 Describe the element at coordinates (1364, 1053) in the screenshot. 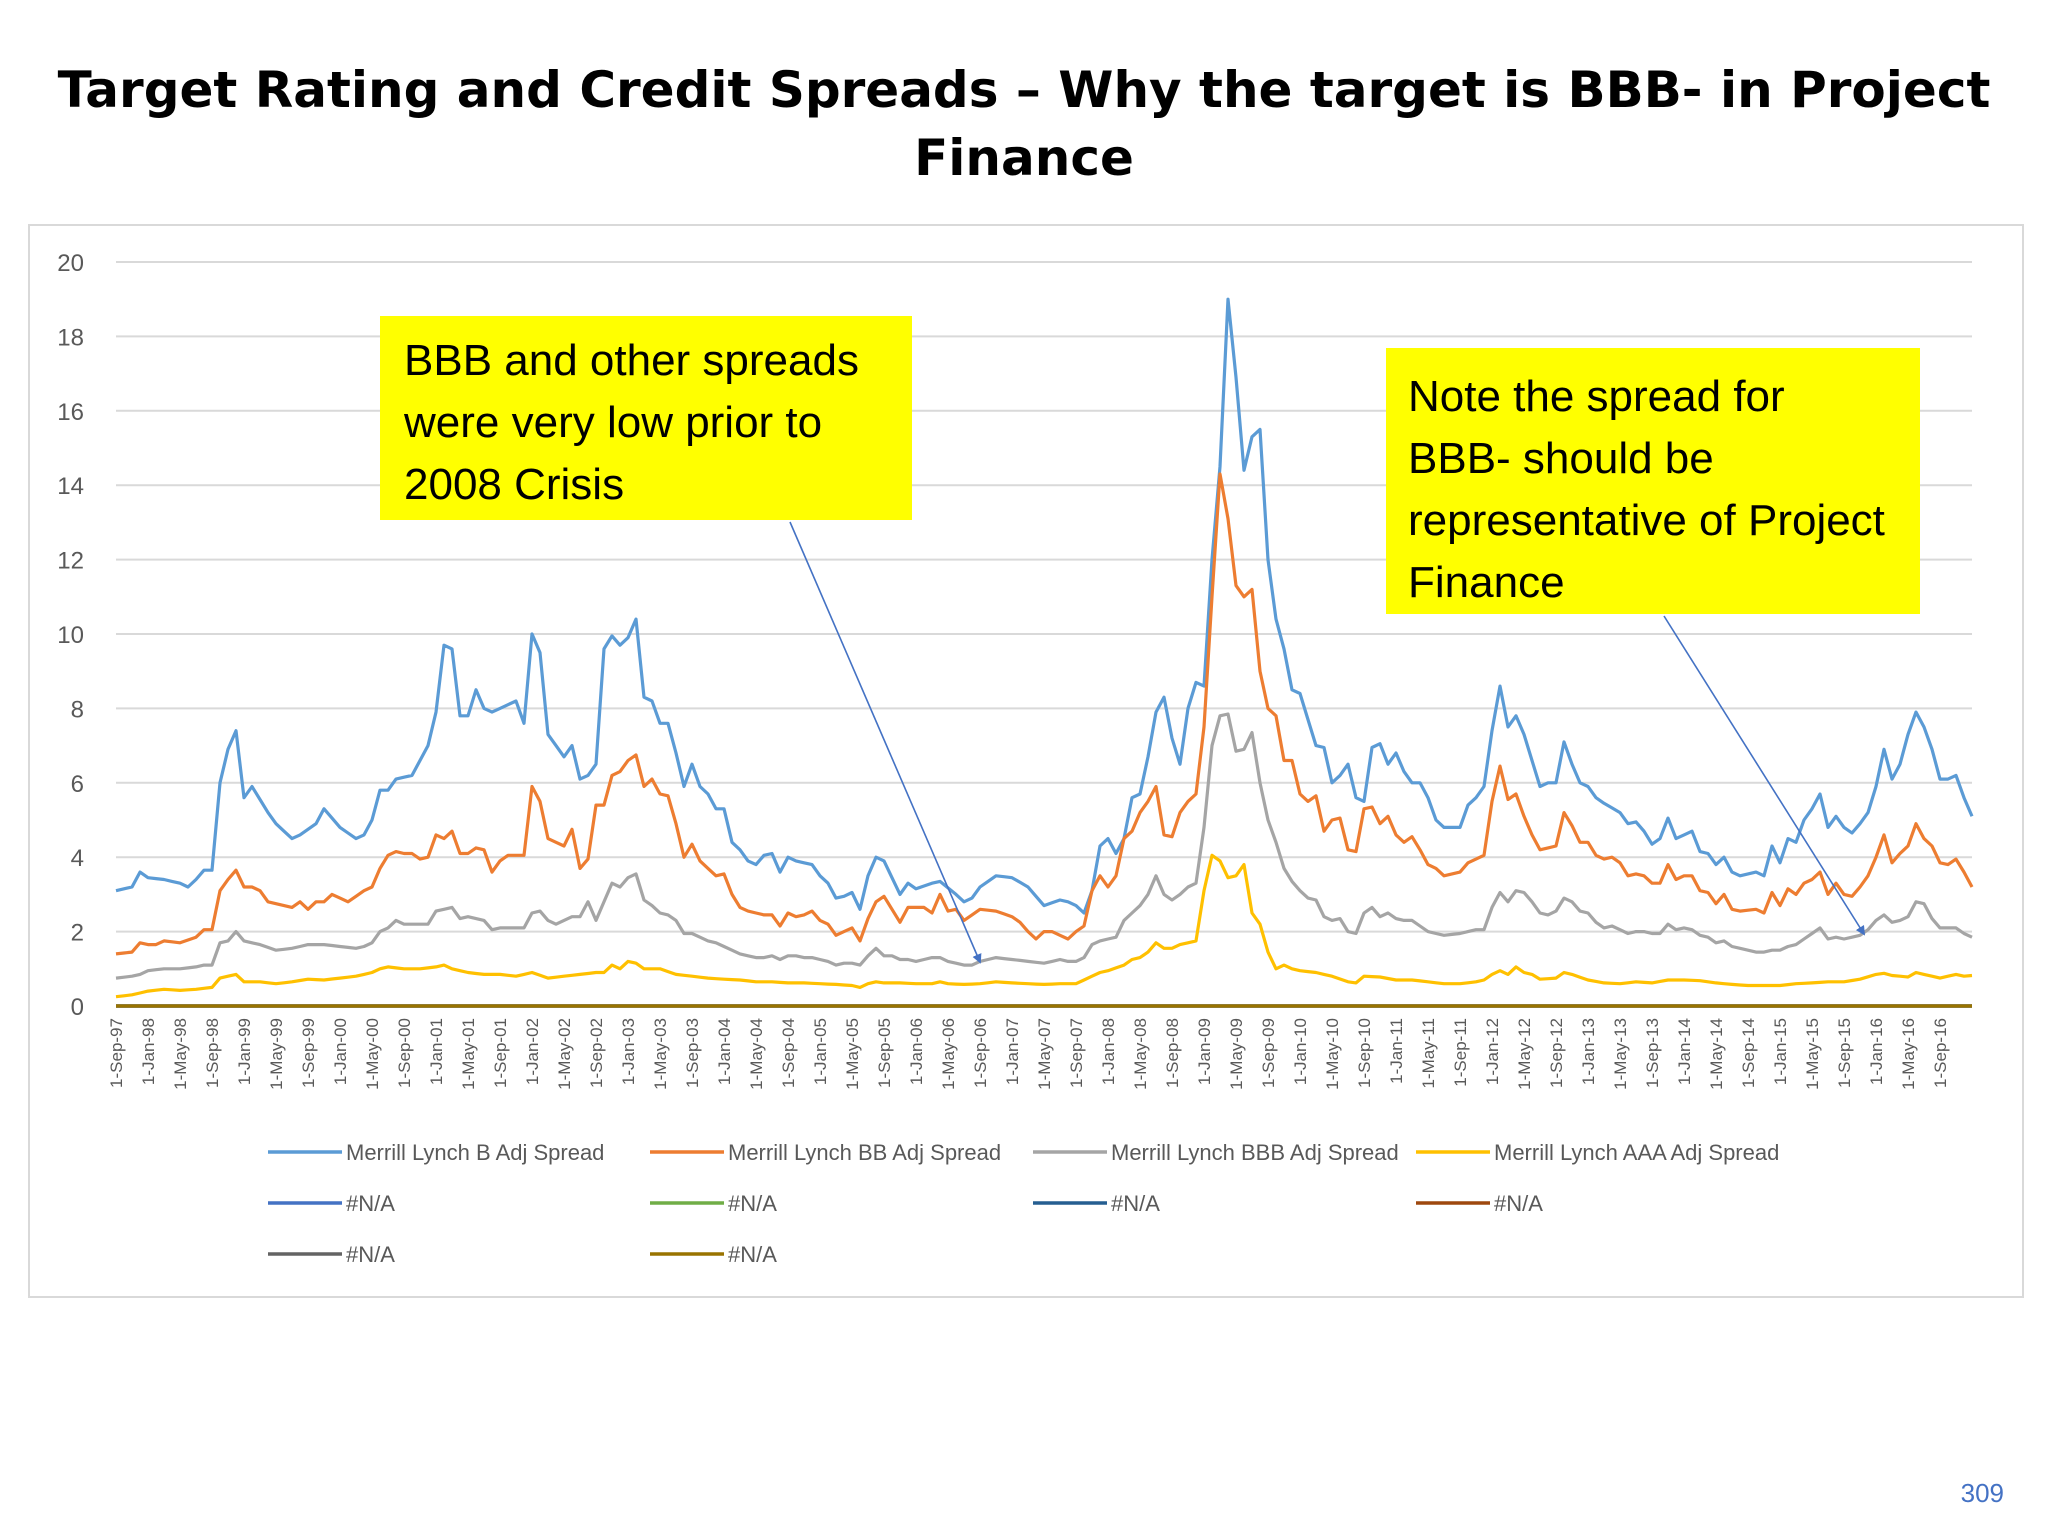

I see `x-tick-label: 1-Sep-10` at that location.